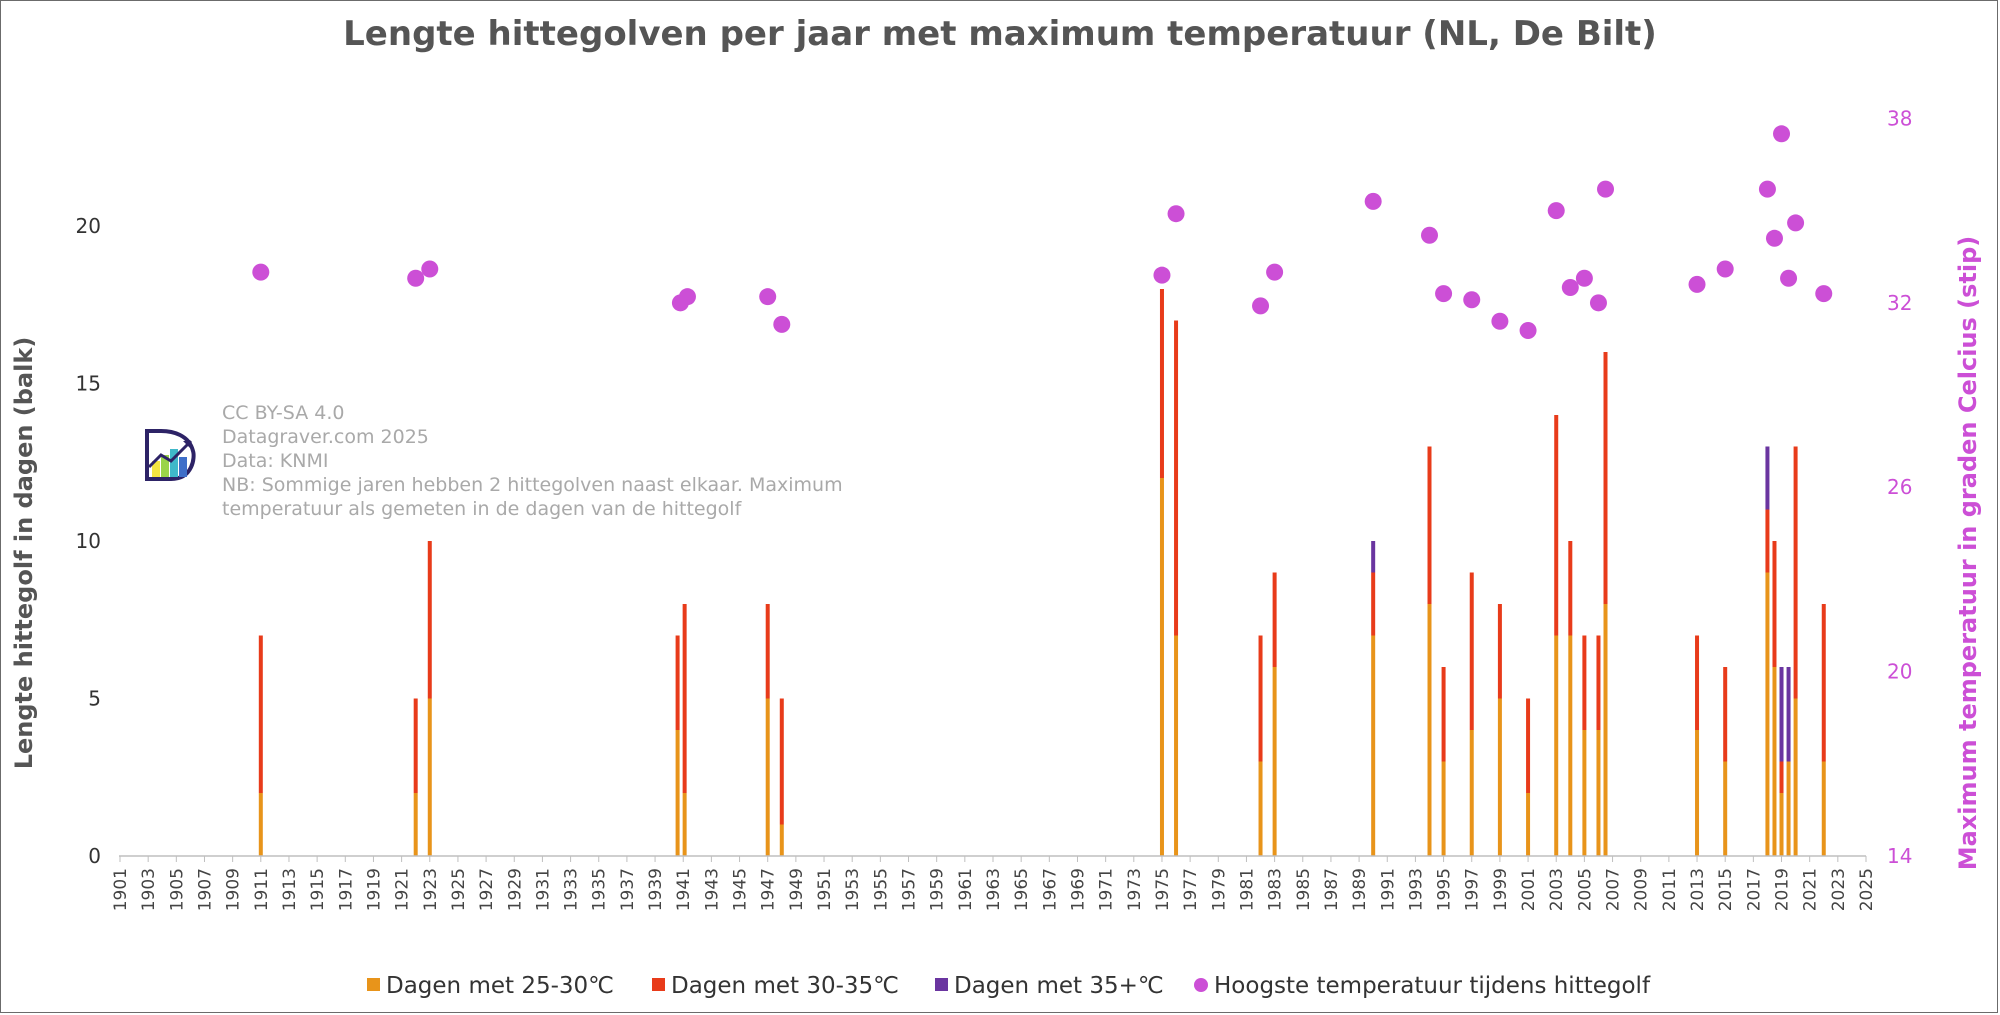 Image resolution: width=2000 pixels, height=1015 pixels. Describe the element at coordinates (1774, 238) in the screenshot. I see `temp-point-2018.5` at that location.